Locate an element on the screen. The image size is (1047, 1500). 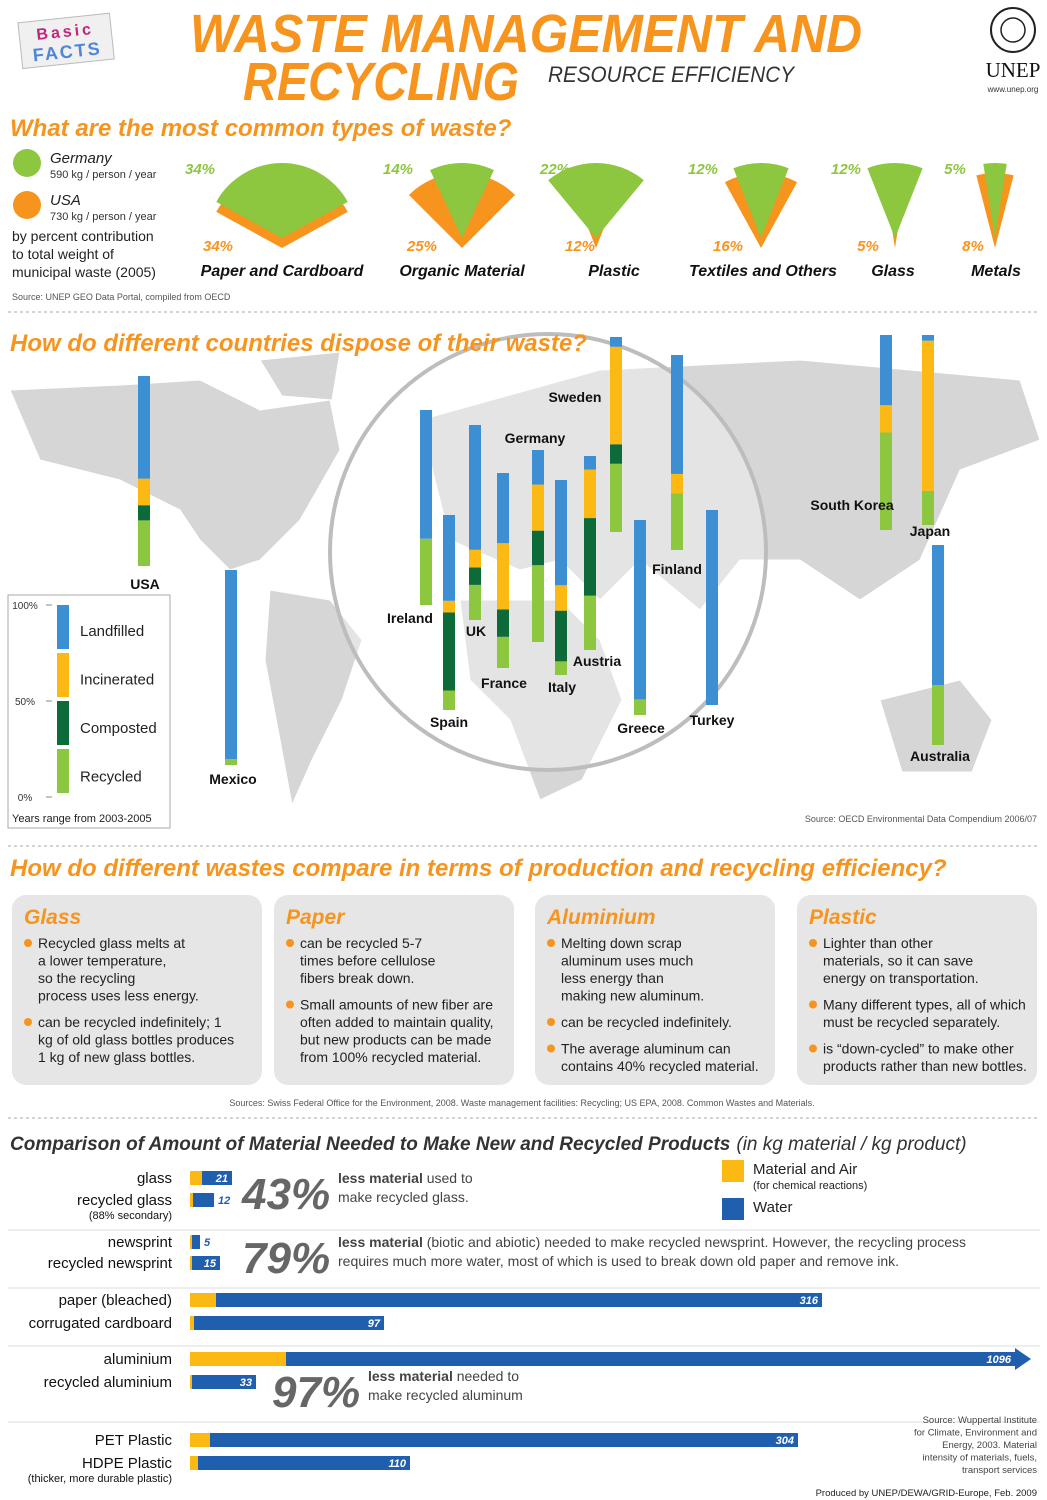
callout-figure: 43% is located at coordinates (285, 1194).